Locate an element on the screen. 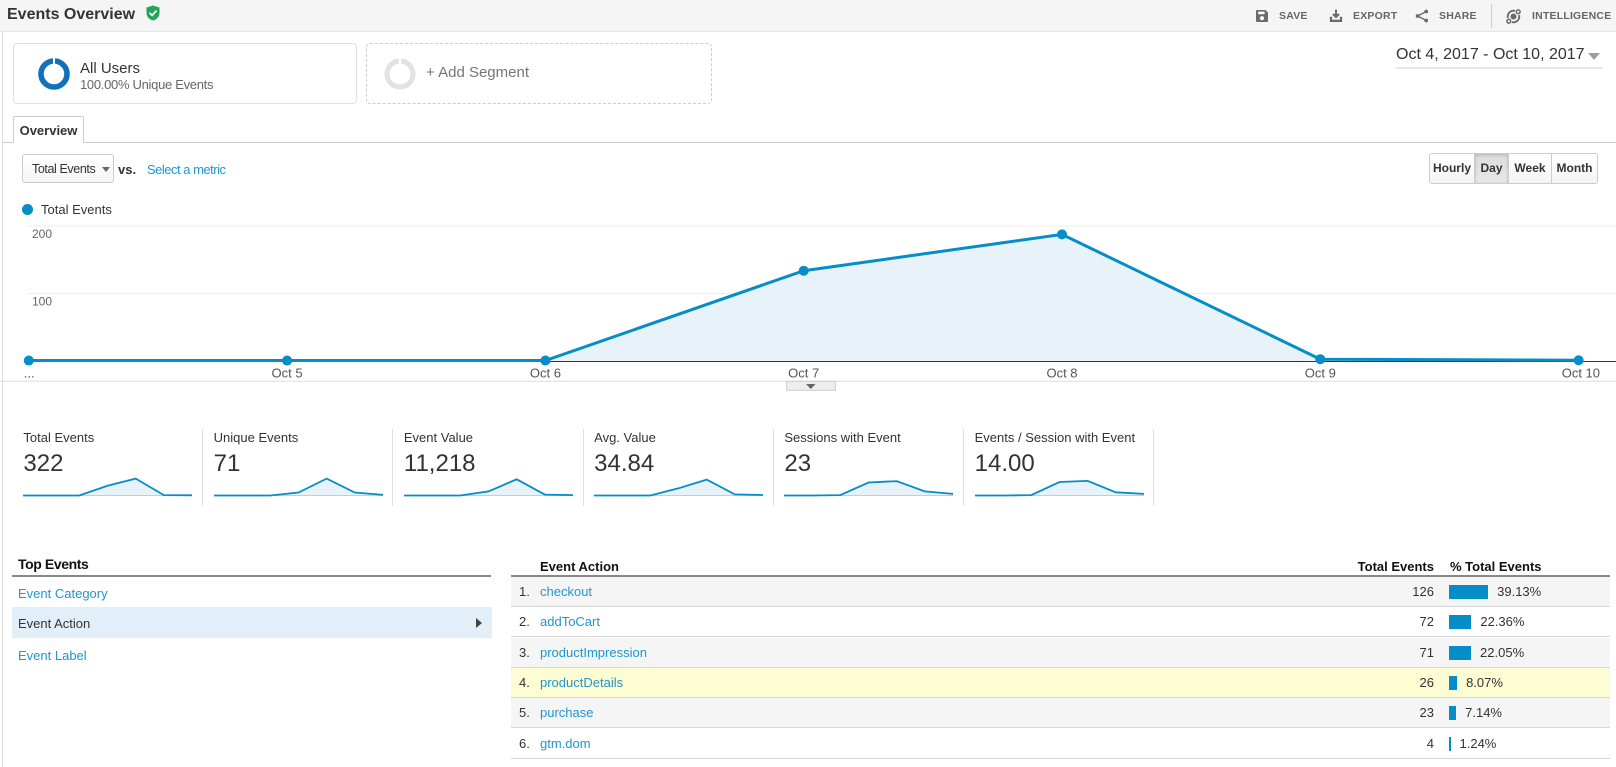  svg-text: Oct 6 is located at coordinates (545, 373).